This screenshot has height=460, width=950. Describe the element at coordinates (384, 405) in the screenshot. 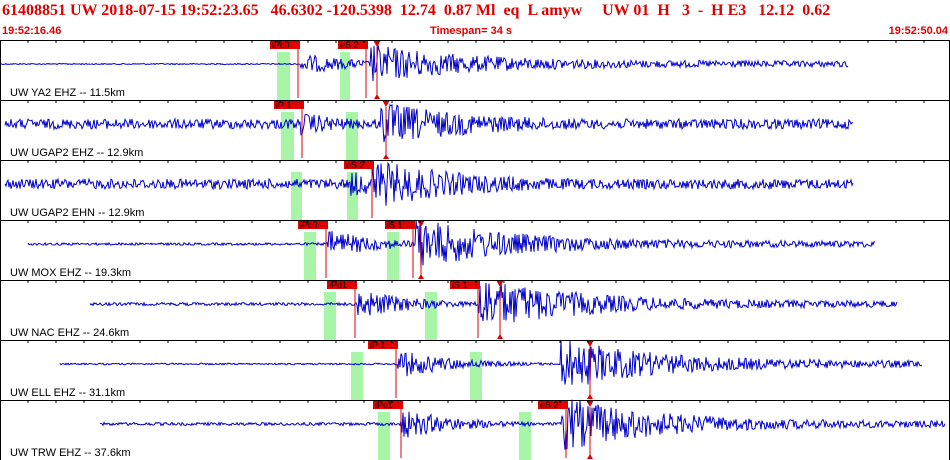

I see `pick-label: iPc1` at that location.